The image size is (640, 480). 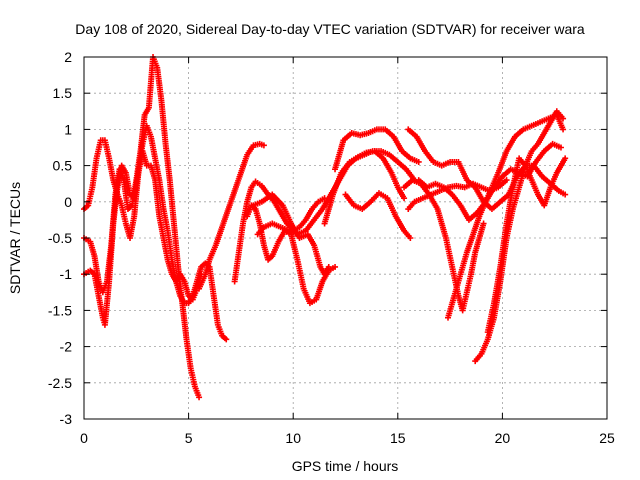 What do you see at coordinates (60, 383) in the screenshot?
I see `y-tick-label: -2.5` at bounding box center [60, 383].